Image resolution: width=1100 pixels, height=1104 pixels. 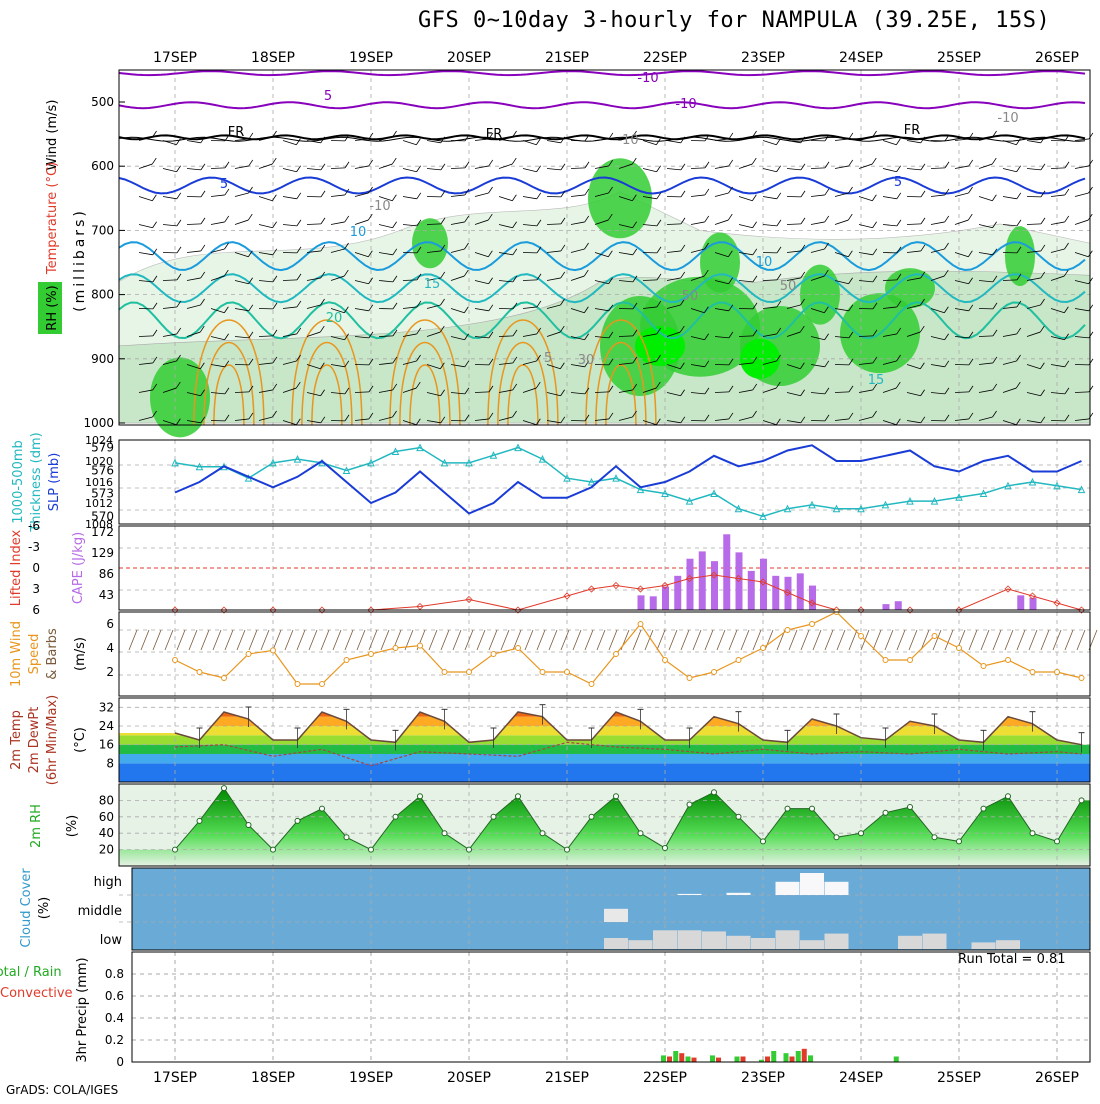 I want to click on thickness-units-label: Thickness (dm), so click(x=36, y=482).